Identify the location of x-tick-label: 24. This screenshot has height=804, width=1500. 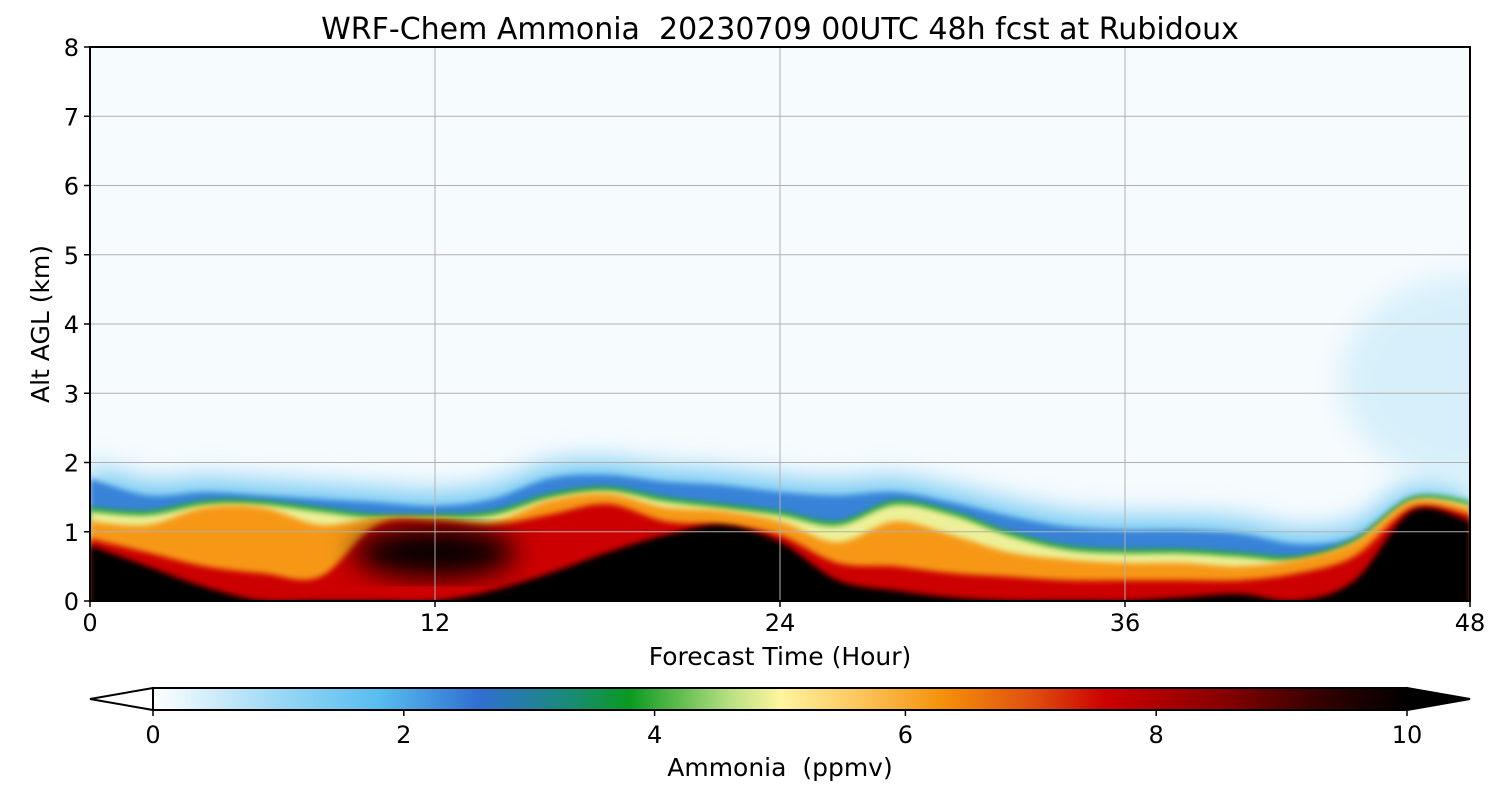
(780, 623).